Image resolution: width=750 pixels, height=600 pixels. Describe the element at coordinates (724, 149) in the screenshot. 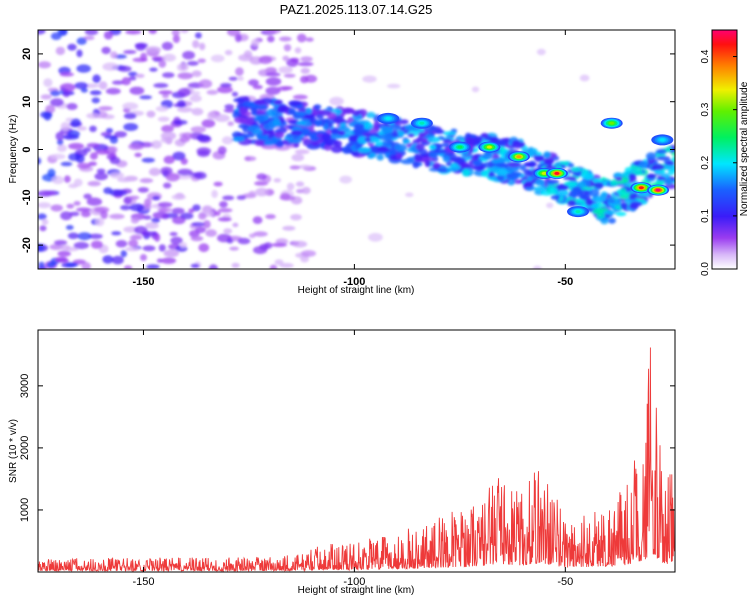

I see `colorbar-gradient` at that location.